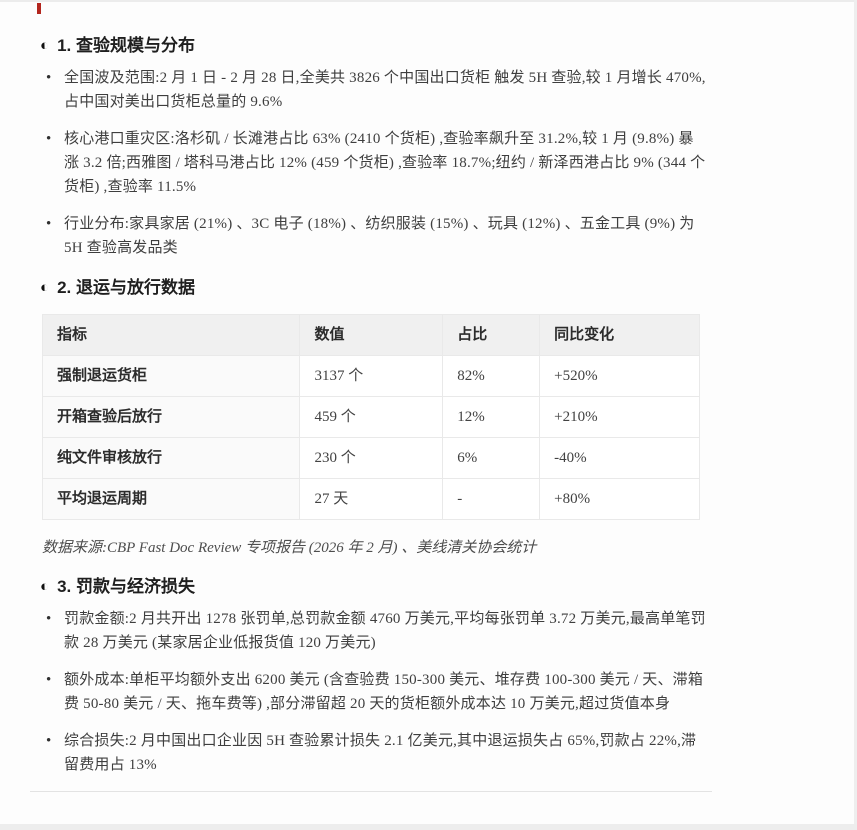 Image resolution: width=857 pixels, height=830 pixels. Describe the element at coordinates (491, 499) in the screenshot. I see `table-cell: -` at that location.